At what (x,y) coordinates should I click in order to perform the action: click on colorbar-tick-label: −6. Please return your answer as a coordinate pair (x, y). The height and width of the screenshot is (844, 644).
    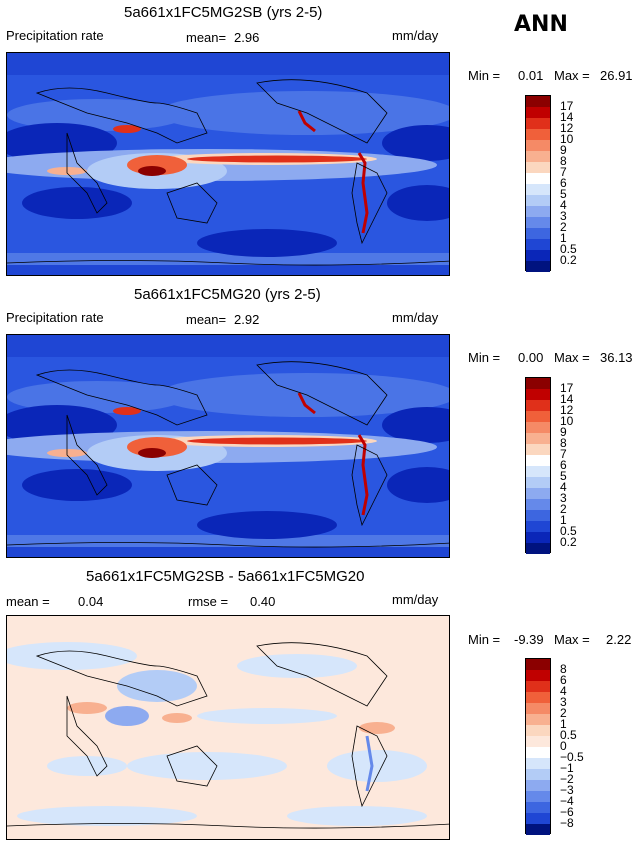
    Looking at the image, I should click on (567, 812).